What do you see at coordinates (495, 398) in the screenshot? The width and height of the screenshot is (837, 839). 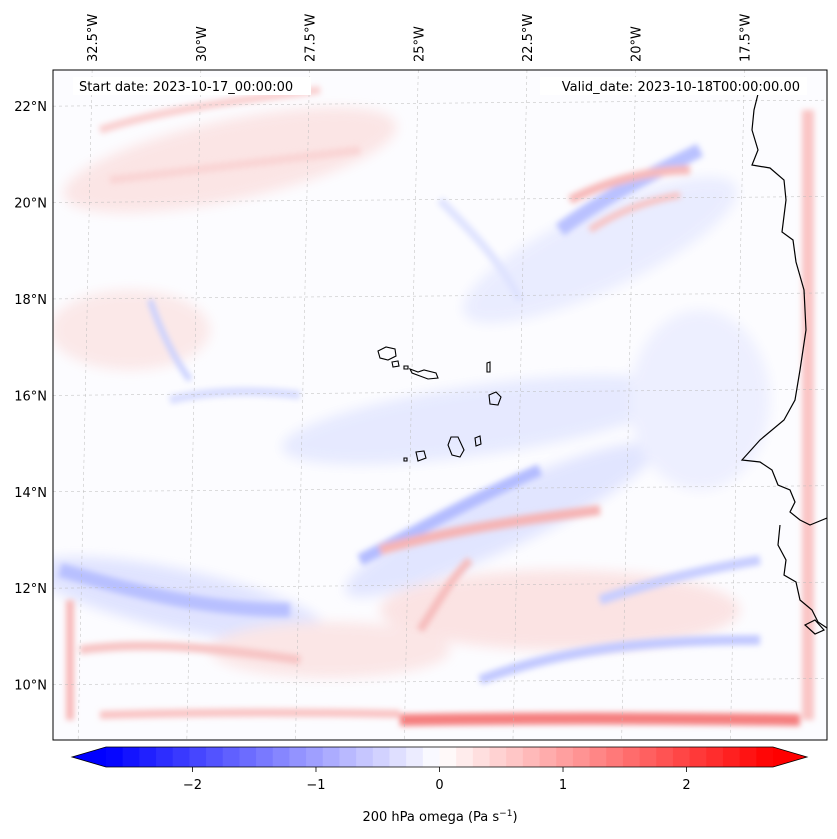 I see `island-boa-vista` at bounding box center [495, 398].